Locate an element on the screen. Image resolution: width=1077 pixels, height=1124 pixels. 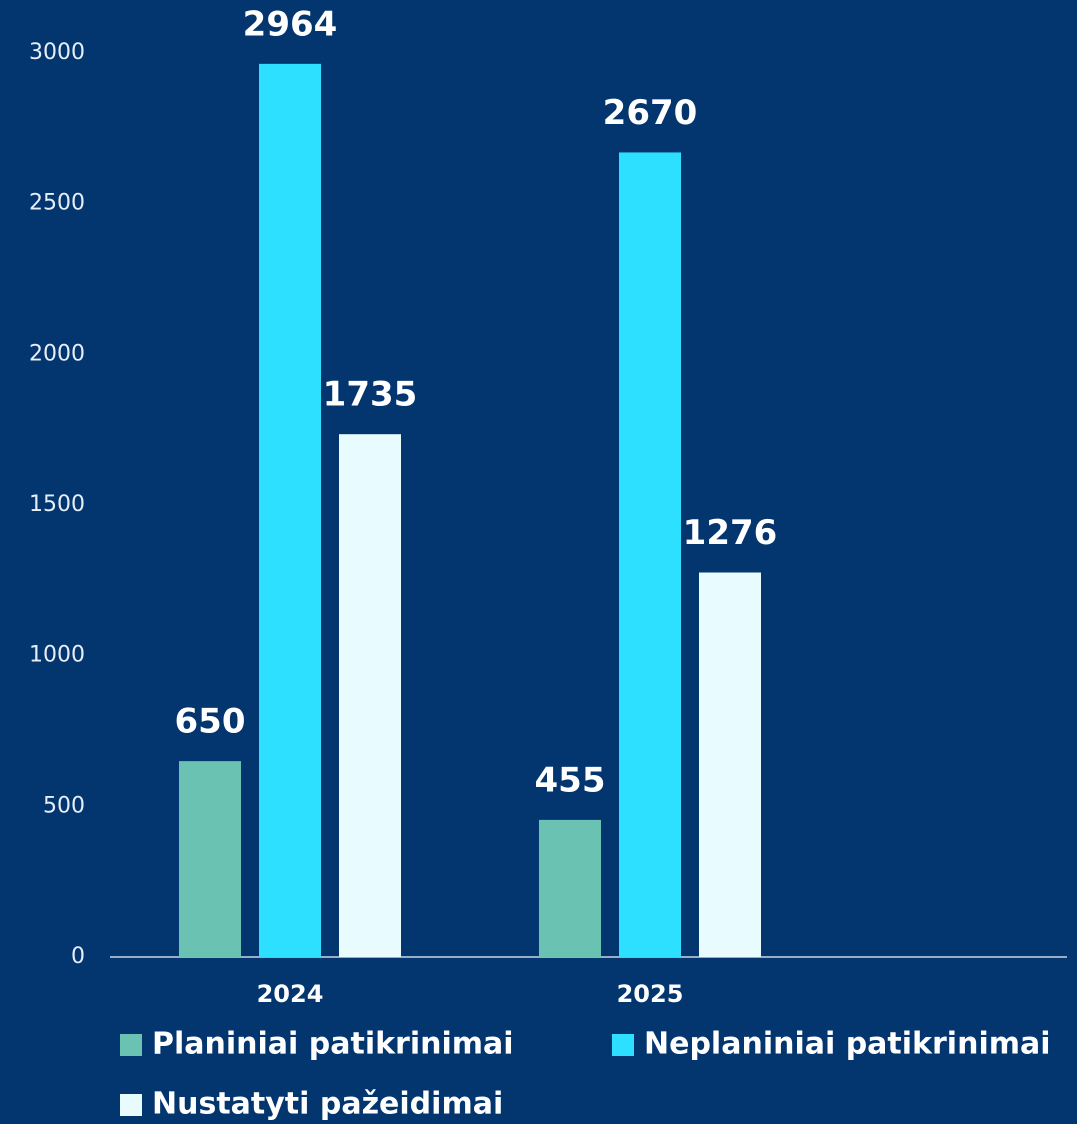
legend-label: Neplaniniai patikrinimai is located at coordinates (847, 1044).